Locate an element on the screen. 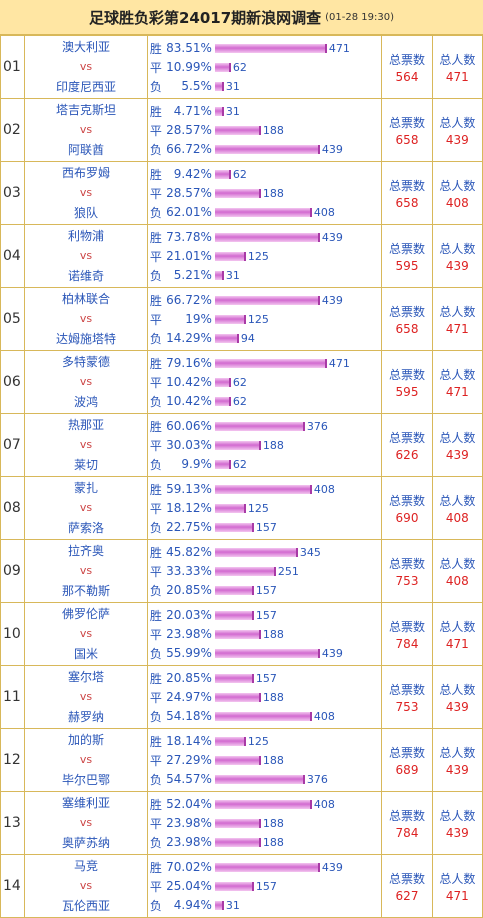 The image size is (483, 918). stat-count-draw: 62 is located at coordinates (239, 67).